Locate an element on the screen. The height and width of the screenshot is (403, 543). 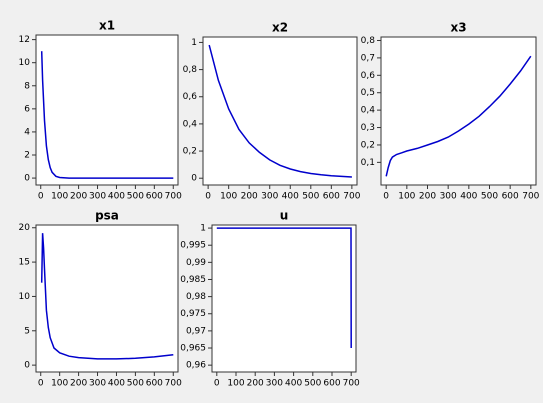
chart-title: x3 is located at coordinates (458, 28).